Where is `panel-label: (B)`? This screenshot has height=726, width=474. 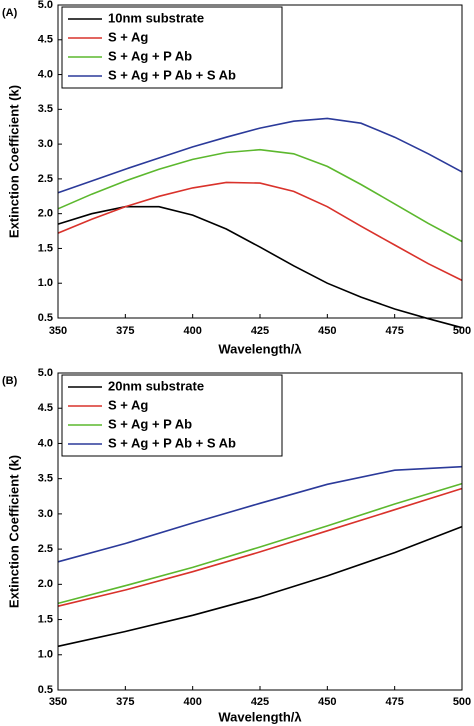 panel-label: (B) is located at coordinates (10, 381).